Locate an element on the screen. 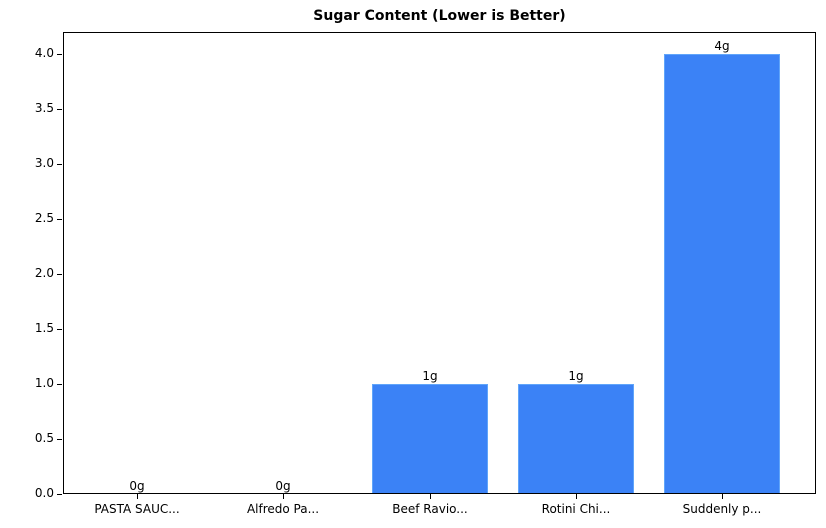  y-tick-label: 0.0 is located at coordinates (44, 493).